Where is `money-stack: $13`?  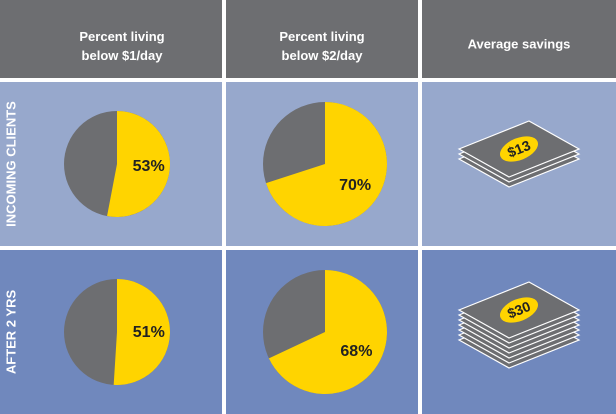
money-stack: $13 is located at coordinates (519, 154).